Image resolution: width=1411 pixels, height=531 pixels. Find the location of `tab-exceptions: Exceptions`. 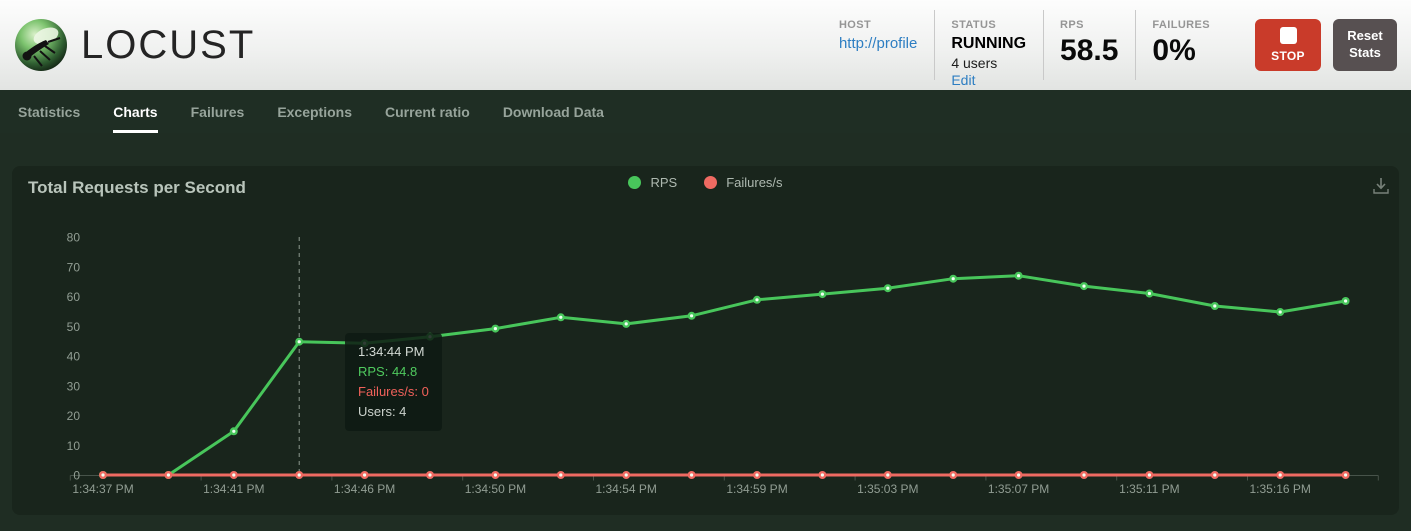

tab-exceptions: Exceptions is located at coordinates (315, 111).